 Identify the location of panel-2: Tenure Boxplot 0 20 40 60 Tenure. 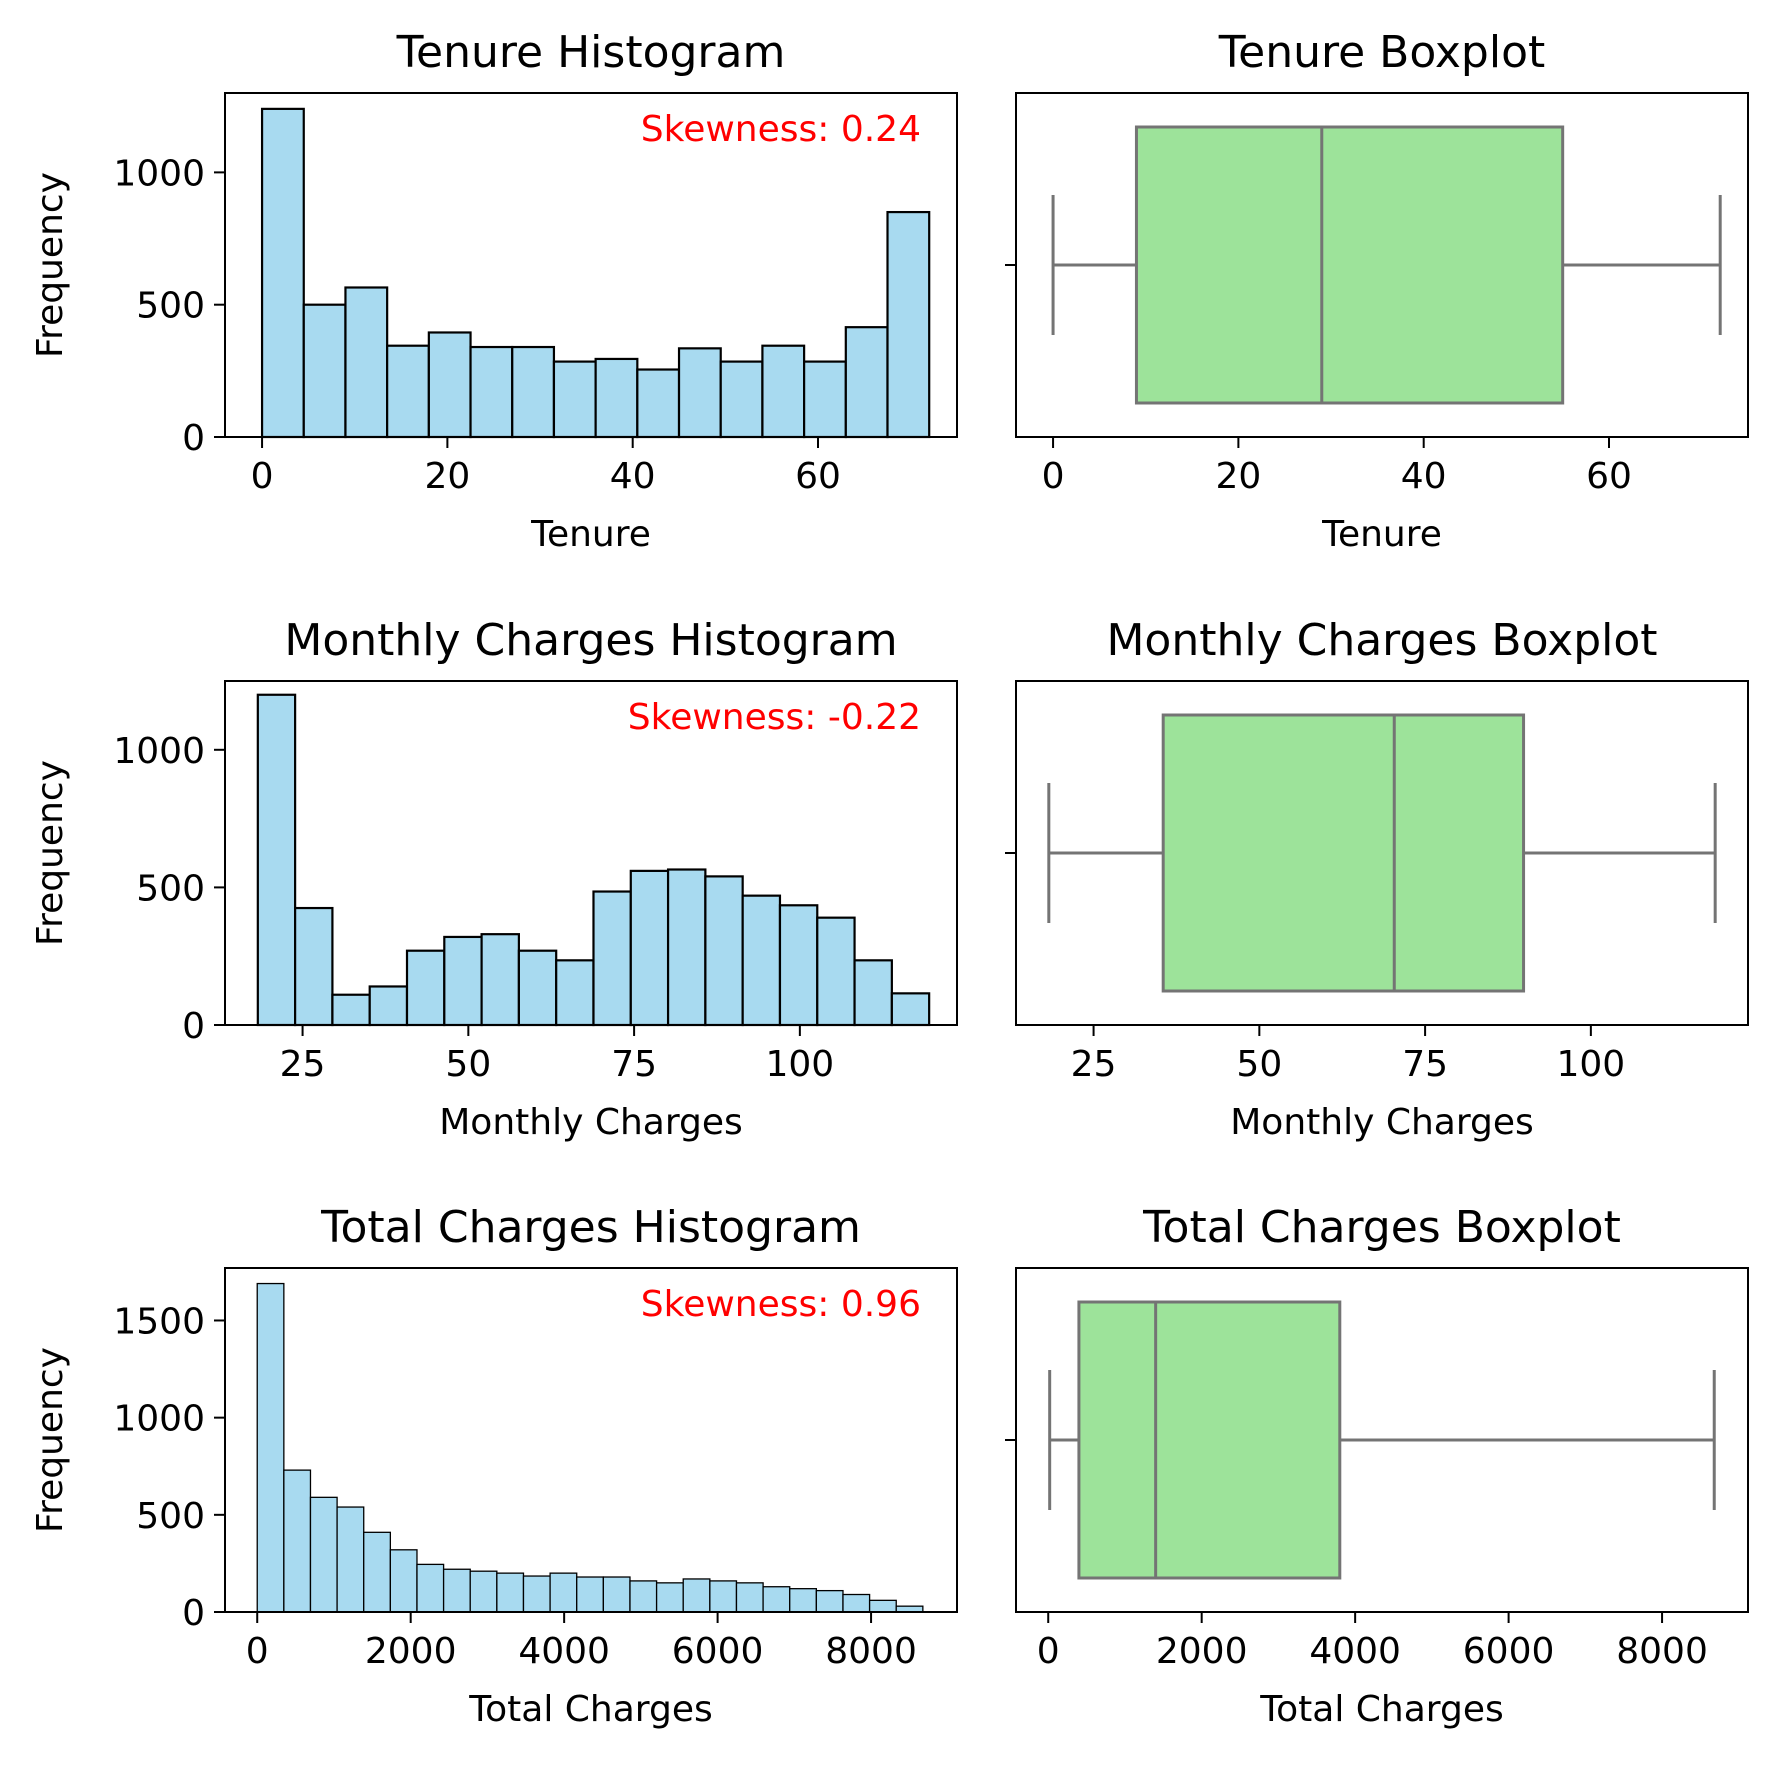
(1377, 291).